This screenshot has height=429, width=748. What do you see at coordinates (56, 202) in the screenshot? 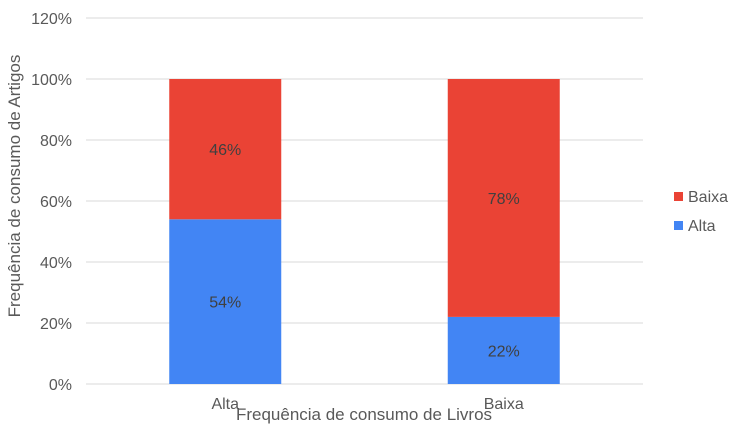
I see `y-tick-label: 60%` at bounding box center [56, 202].